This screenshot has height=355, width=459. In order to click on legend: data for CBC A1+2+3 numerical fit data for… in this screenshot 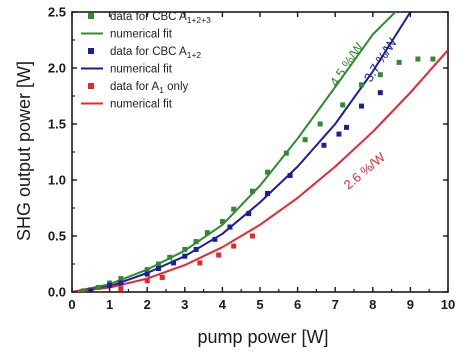, I will do `click(146, 61)`.